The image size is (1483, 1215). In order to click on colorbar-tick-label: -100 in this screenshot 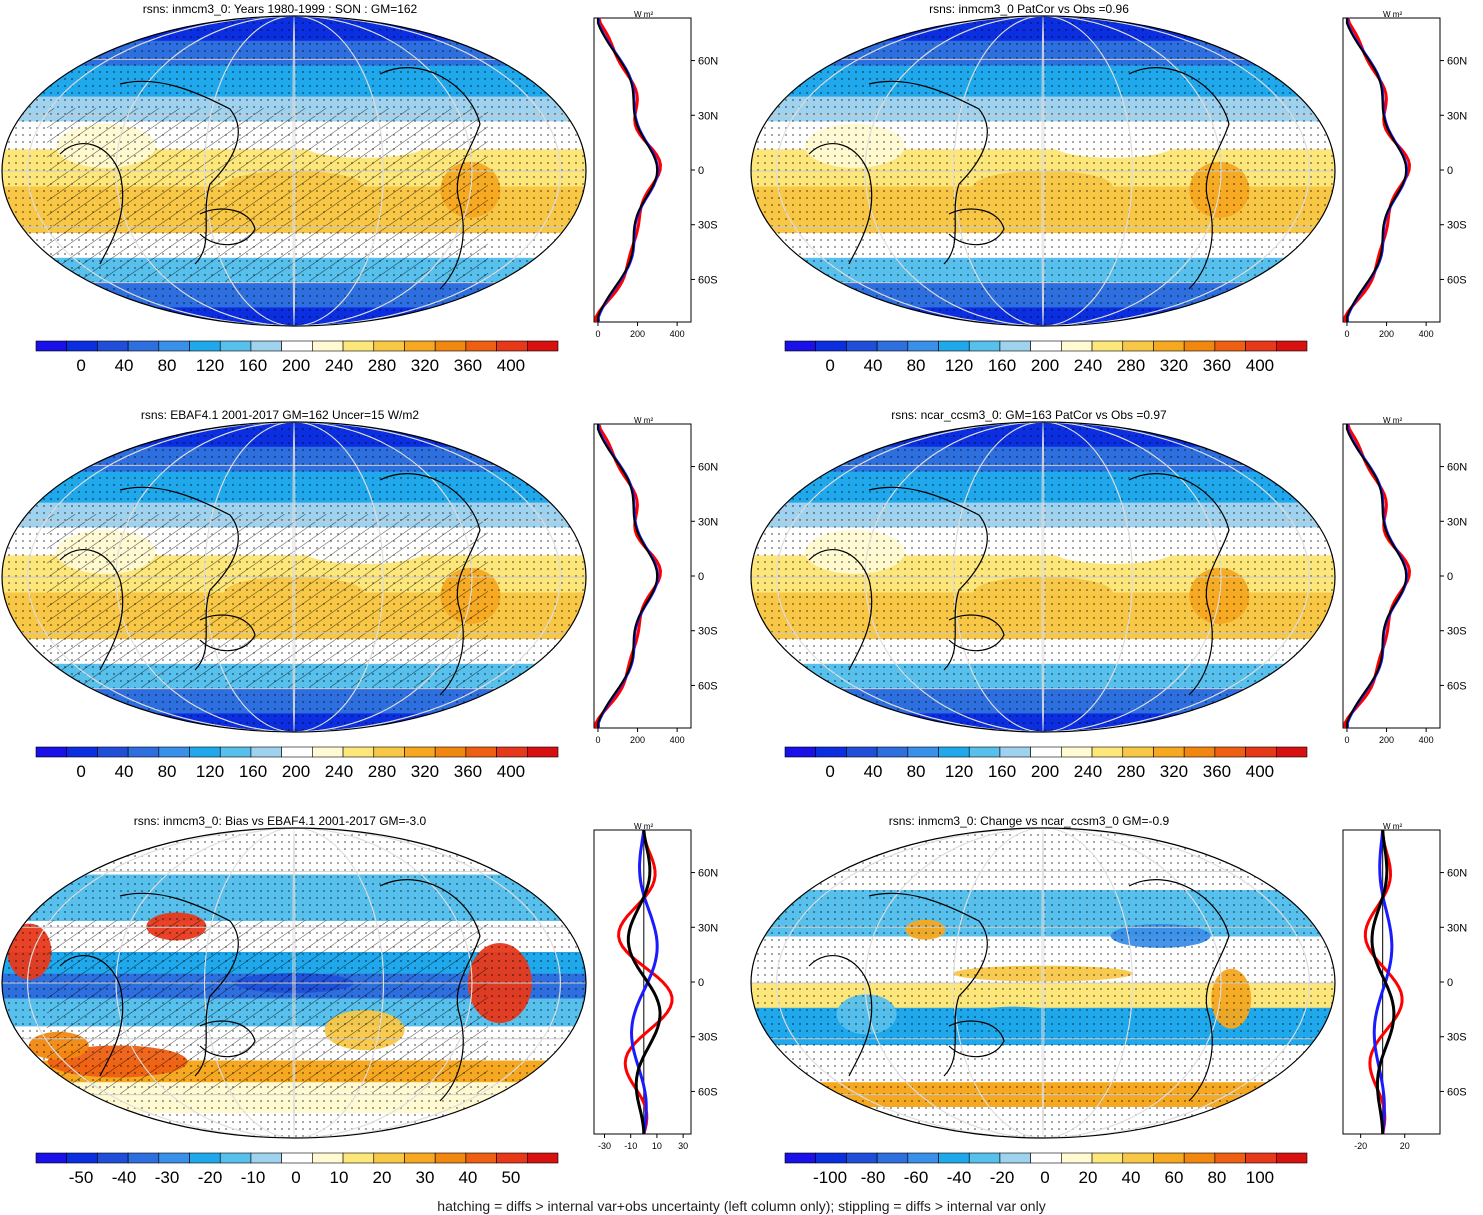, I will do `click(830, 1177)`.